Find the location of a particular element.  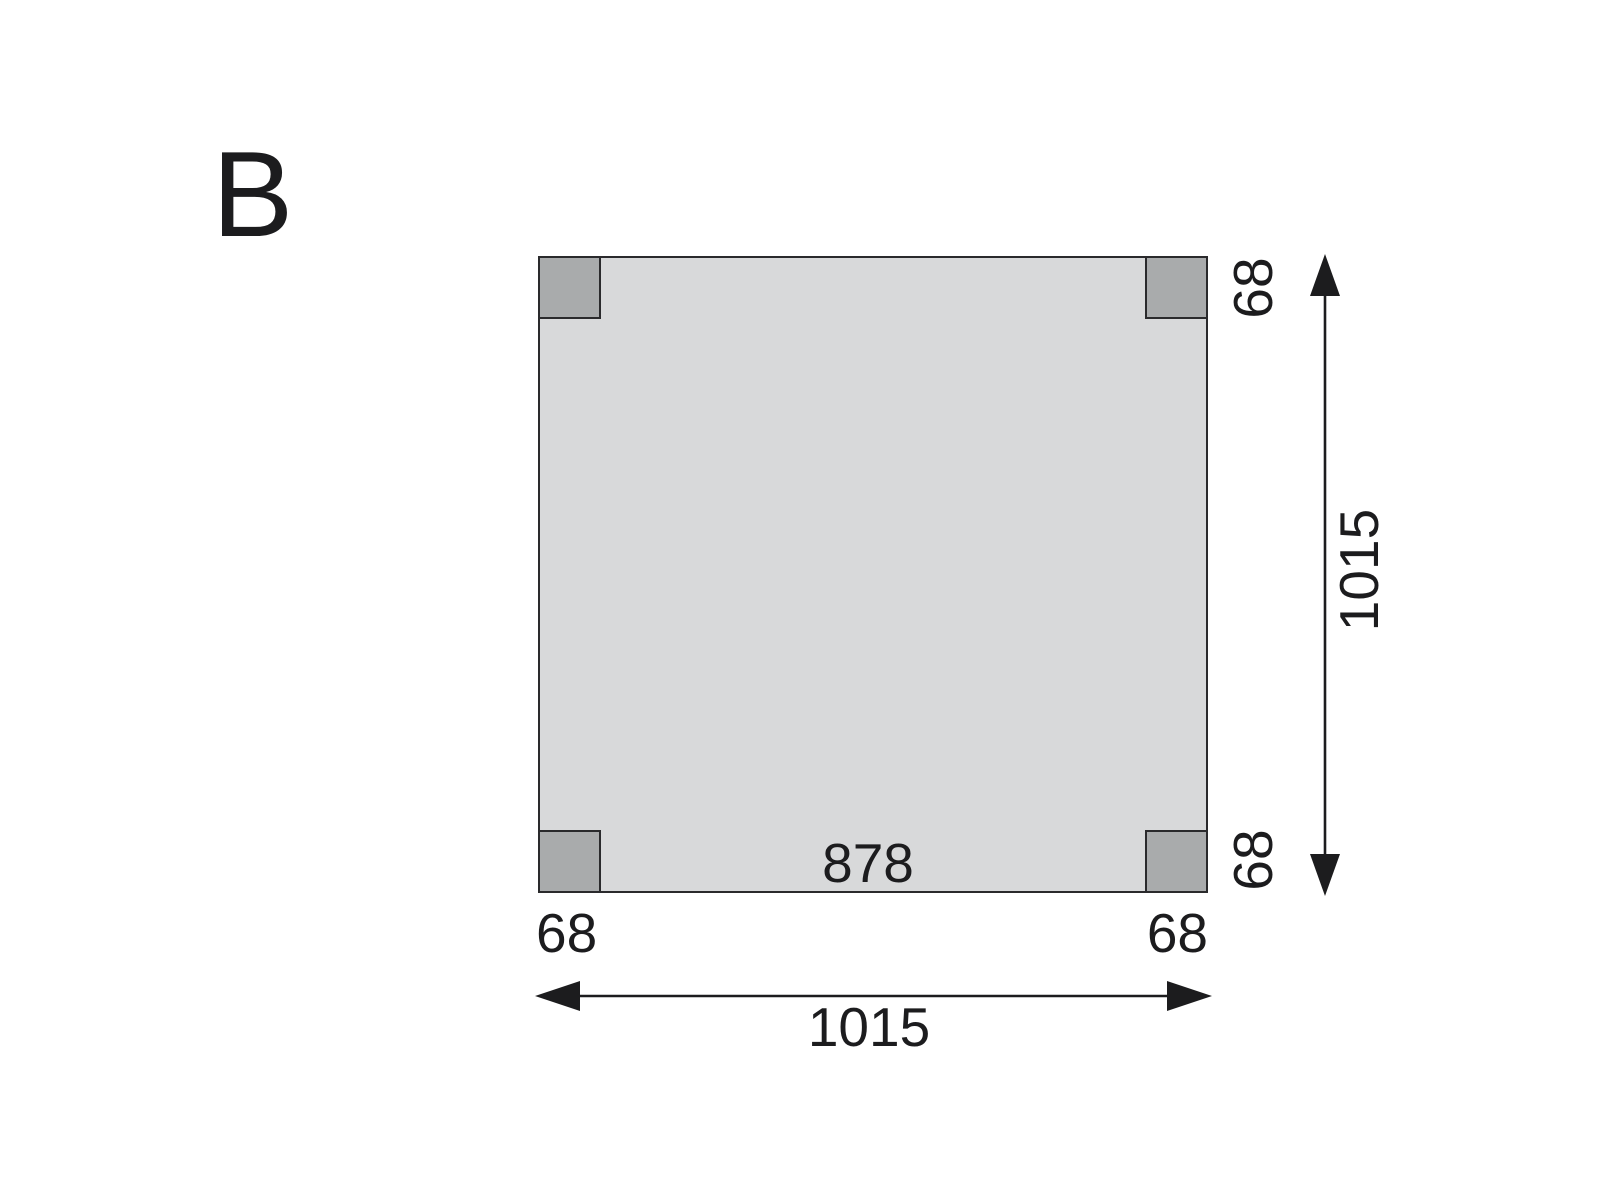

dimension-label-bottom-left-post: 68 is located at coordinates (567, 933).